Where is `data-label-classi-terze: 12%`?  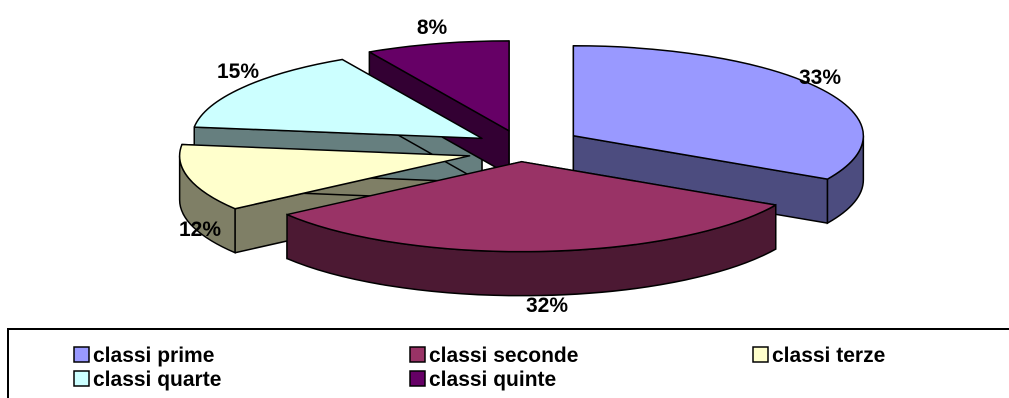
data-label-classi-terze: 12% is located at coordinates (200, 229).